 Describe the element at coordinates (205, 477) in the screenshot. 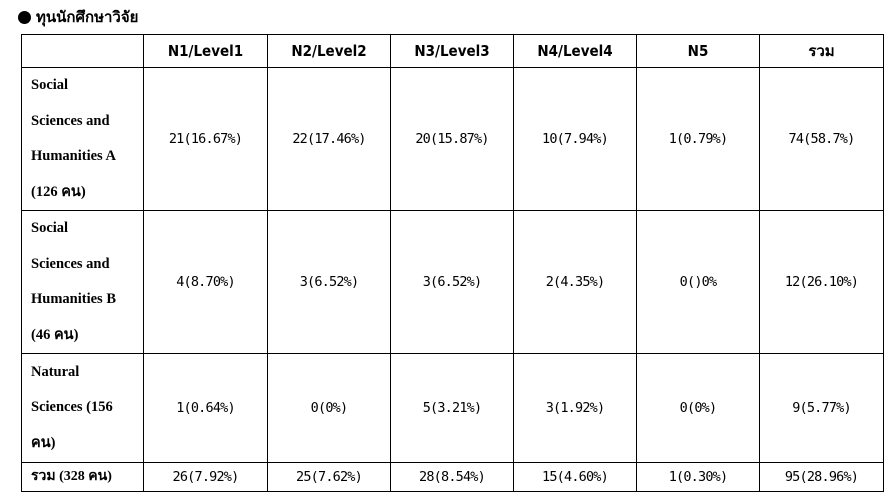

I see `table-cell: 26(7.92%)` at that location.